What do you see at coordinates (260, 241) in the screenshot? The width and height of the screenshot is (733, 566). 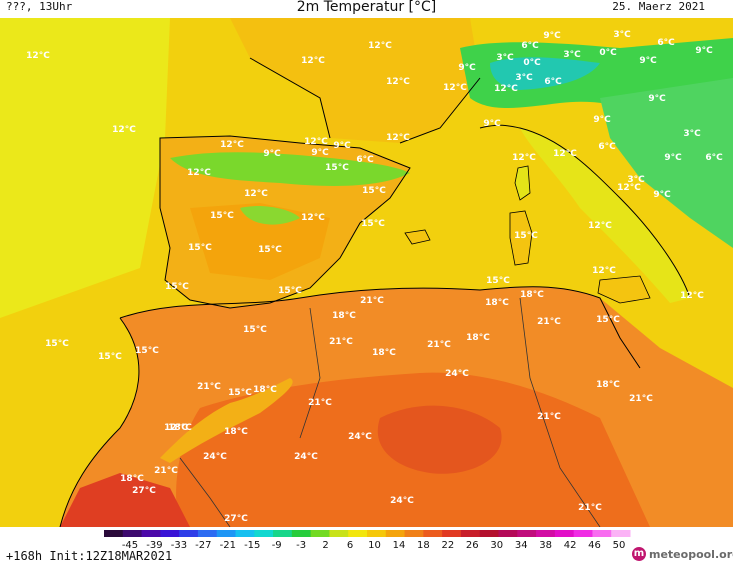 I see `iberia-central-warm` at bounding box center [260, 241].